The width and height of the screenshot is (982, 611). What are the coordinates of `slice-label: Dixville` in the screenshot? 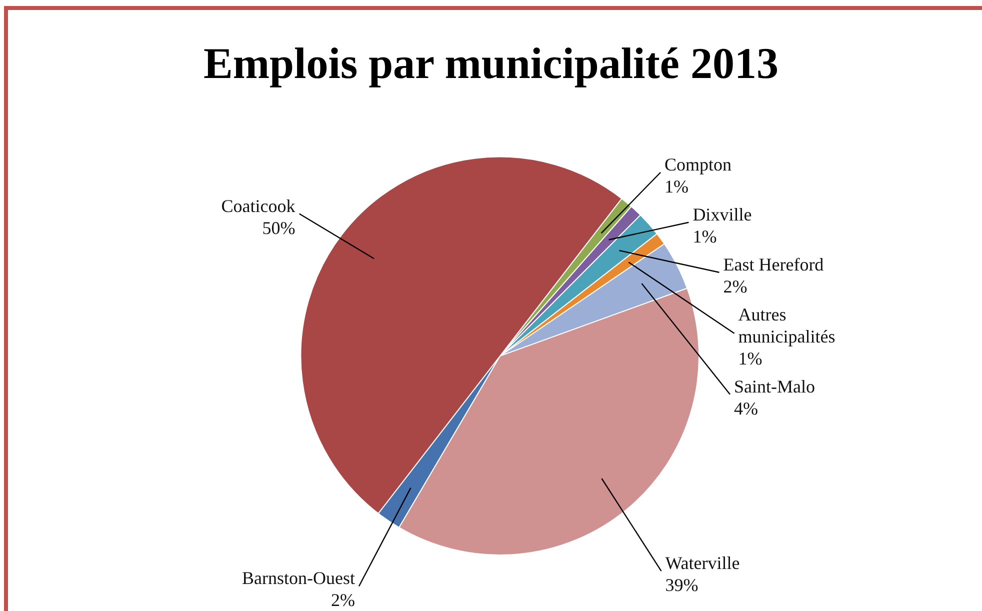 It's located at (722, 214).